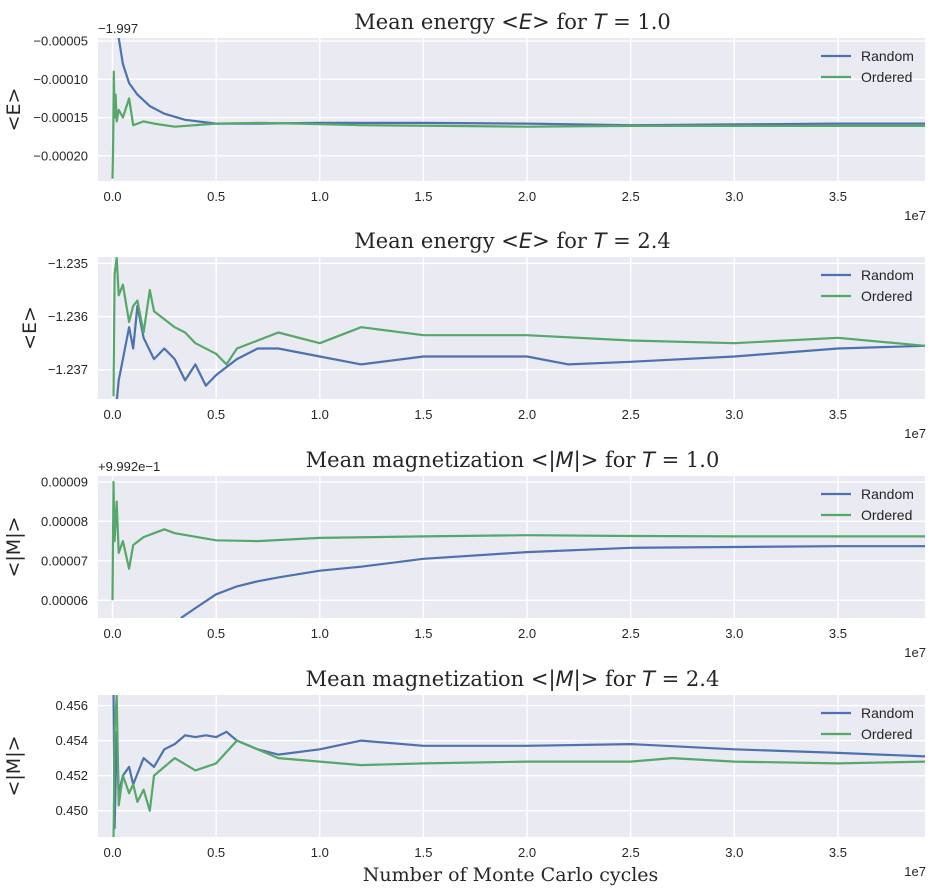  What do you see at coordinates (60, 117) in the screenshot?
I see `y-tick-label: −0.00015` at bounding box center [60, 117].